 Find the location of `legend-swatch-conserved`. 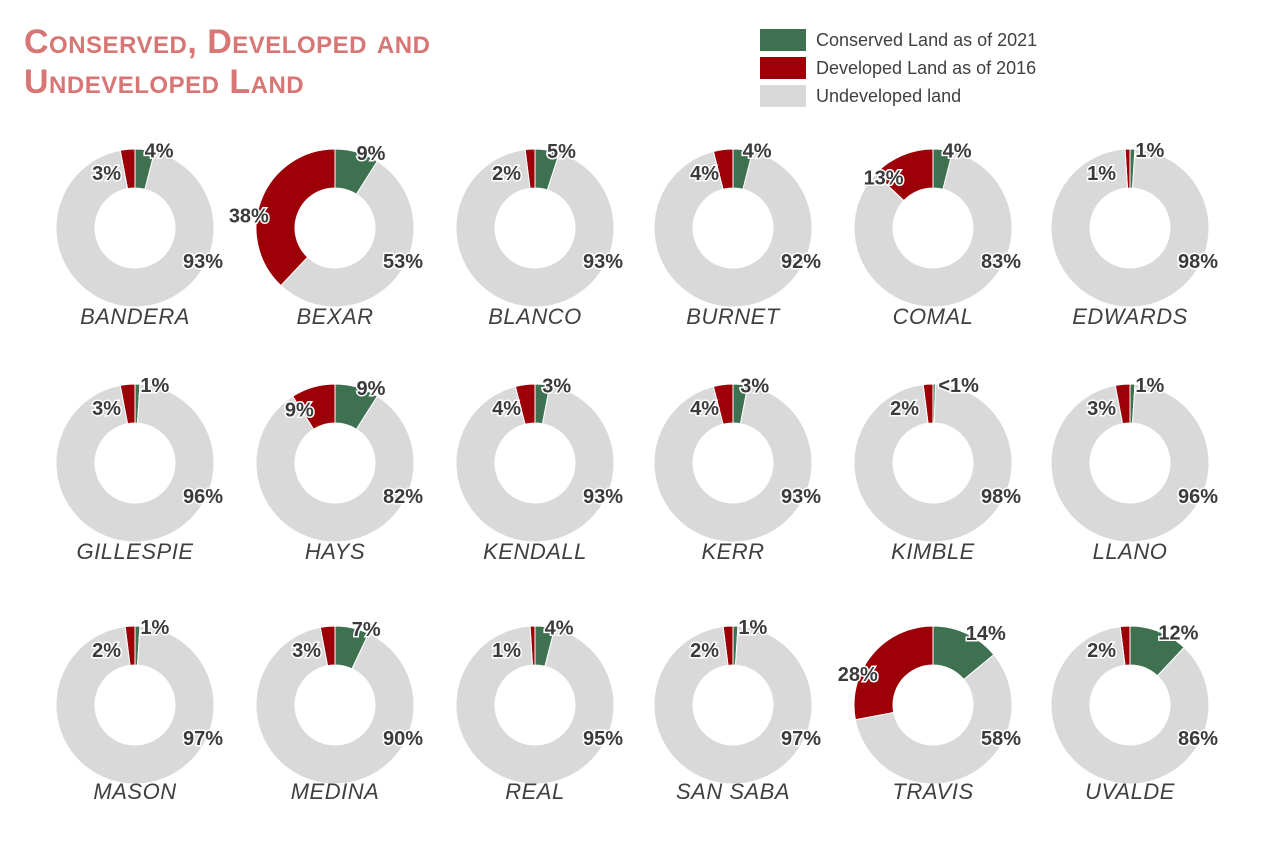

legend-swatch-conserved is located at coordinates (783, 40).